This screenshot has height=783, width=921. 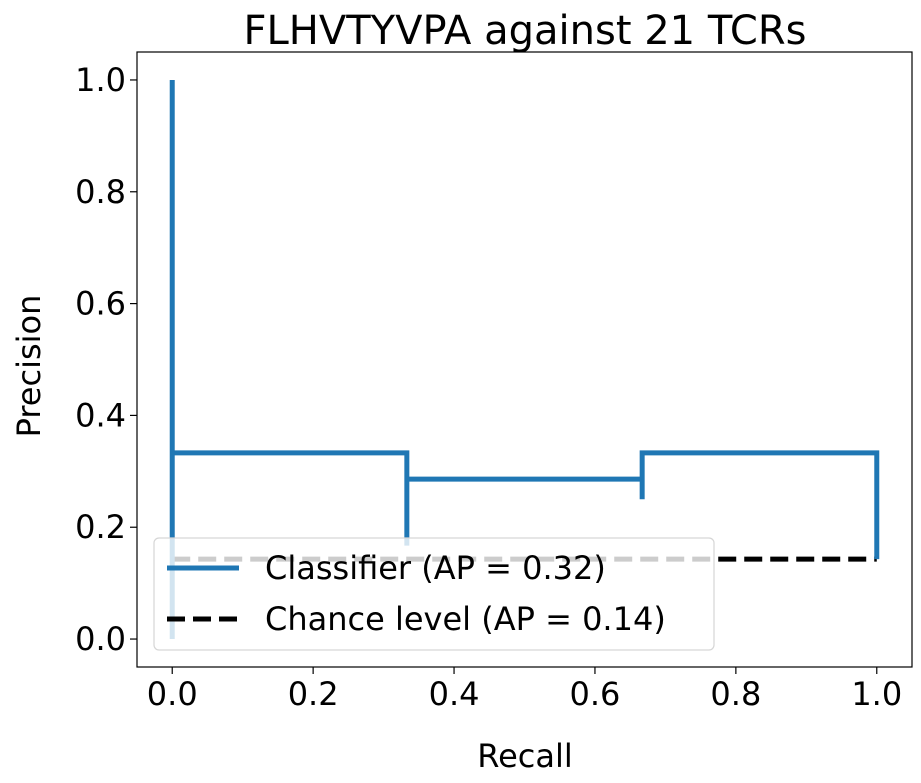 What do you see at coordinates (100, 80) in the screenshot?
I see `y-tick-label: 1.0` at bounding box center [100, 80].